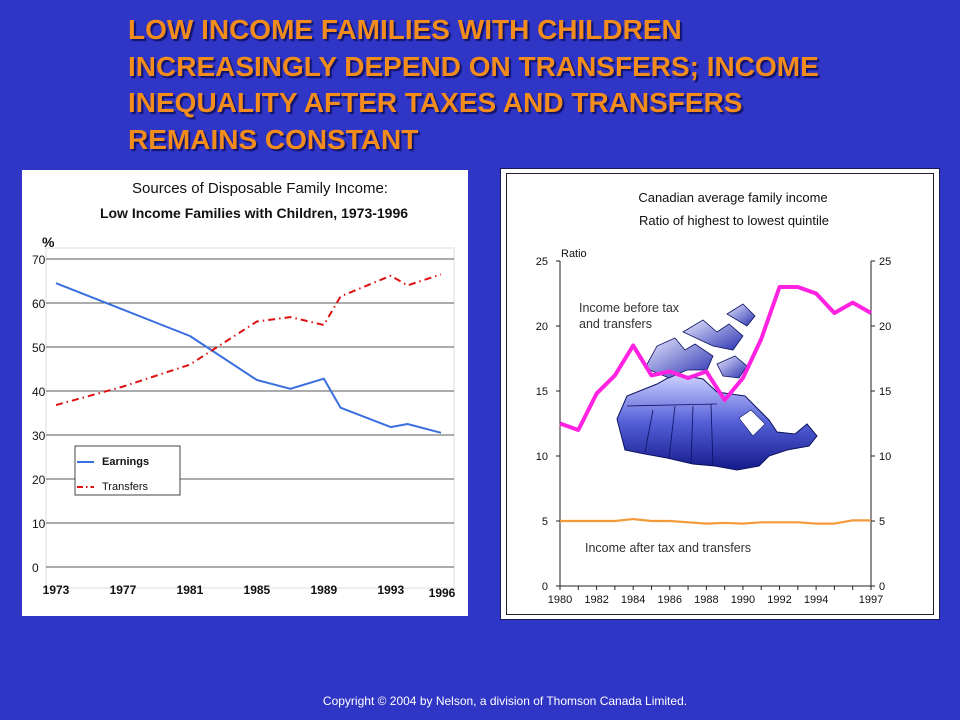 This screenshot has width=960, height=720. Describe the element at coordinates (123, 590) in the screenshot. I see `left-x-tick: 1977` at that location.